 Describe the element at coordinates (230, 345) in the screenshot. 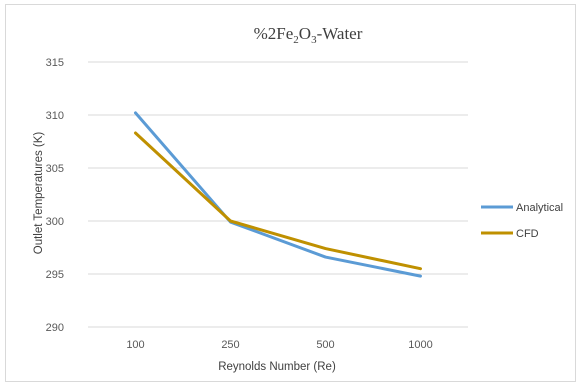

I see `x-tick-label: 250` at that location.